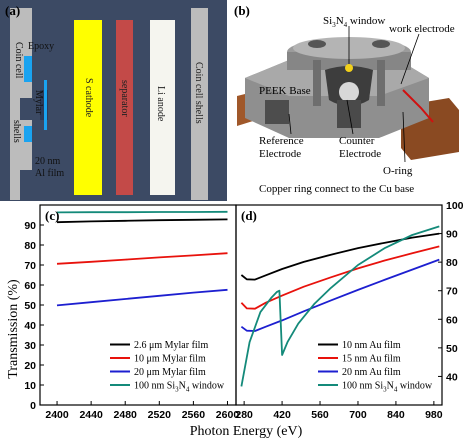  I want to click on separator-layer, so click(124, 107).